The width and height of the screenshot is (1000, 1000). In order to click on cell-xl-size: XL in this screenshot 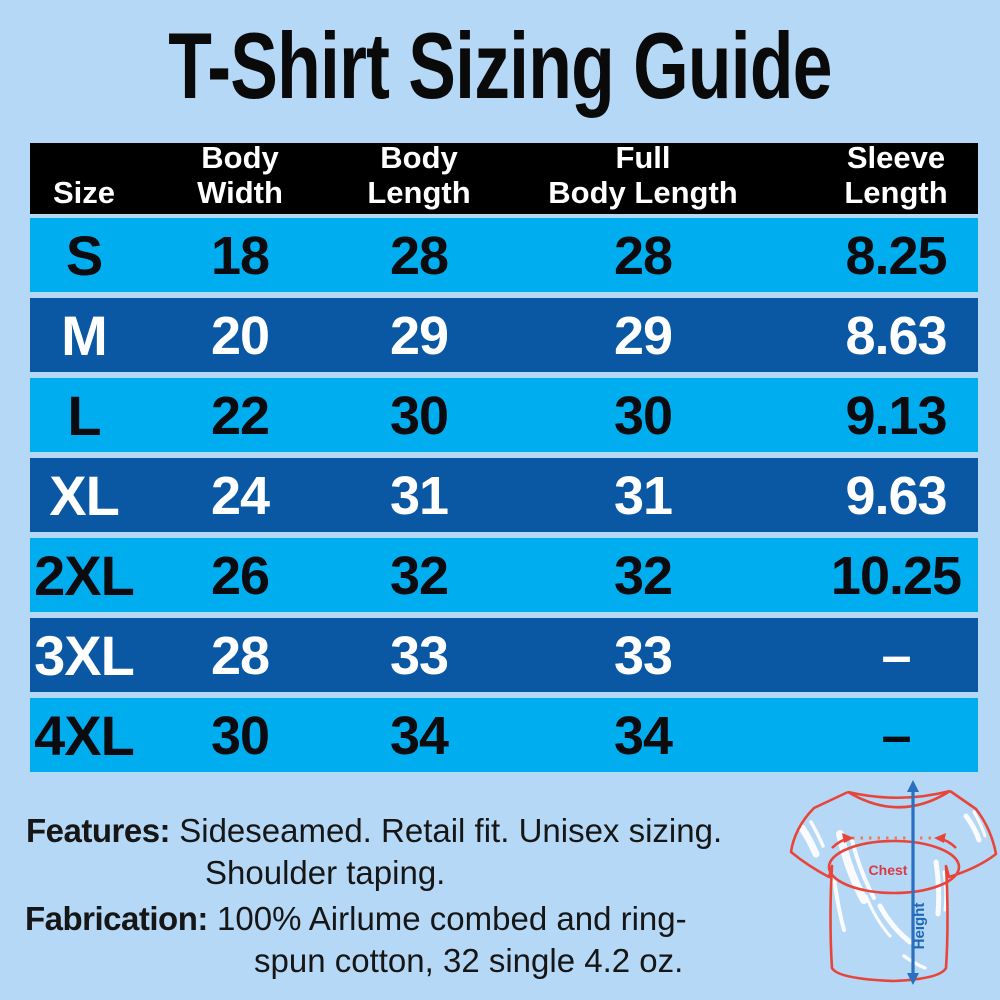, I will do `click(84, 495)`.